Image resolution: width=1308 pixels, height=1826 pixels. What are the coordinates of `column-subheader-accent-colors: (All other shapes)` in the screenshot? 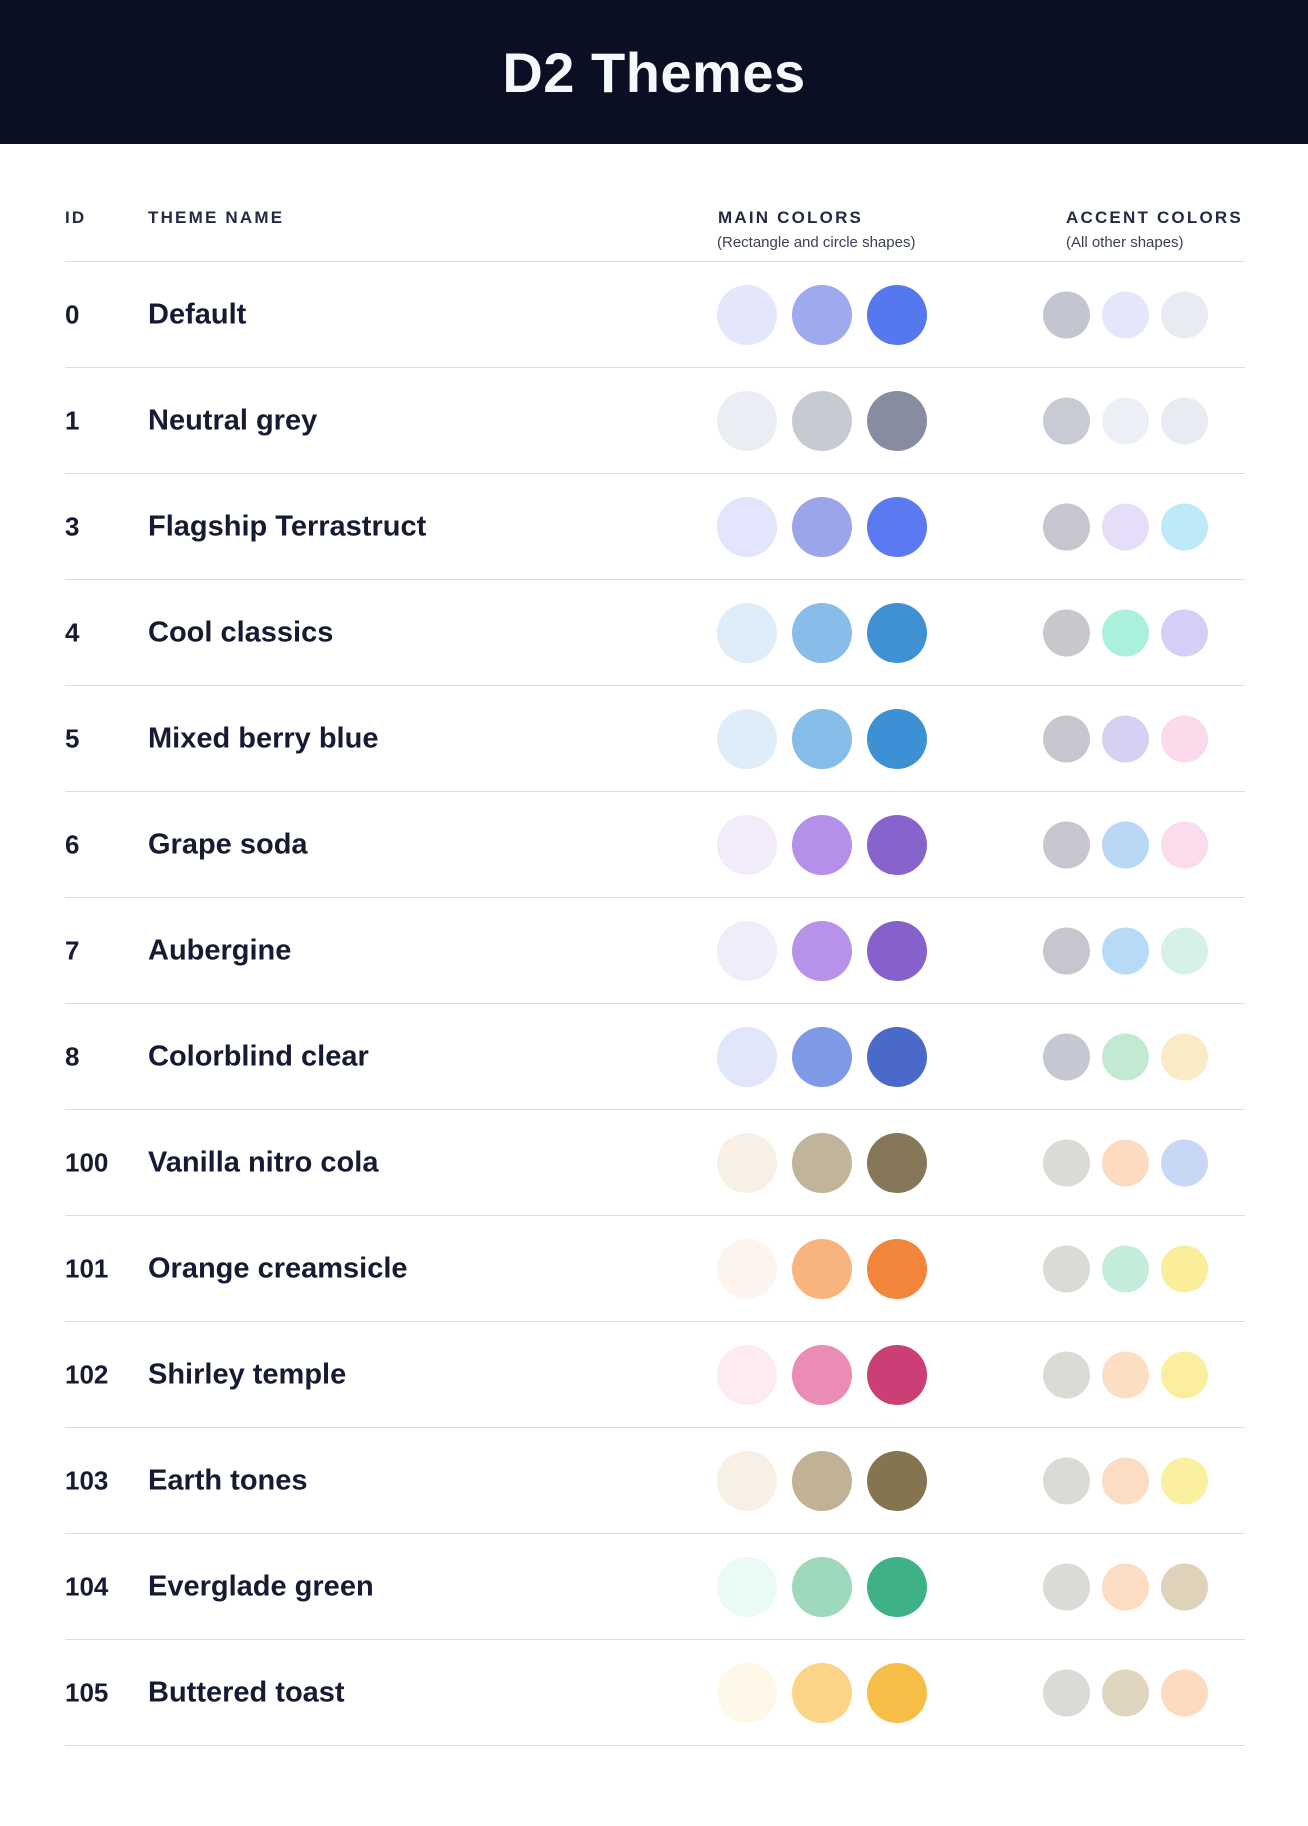 It's located at (1125, 242).